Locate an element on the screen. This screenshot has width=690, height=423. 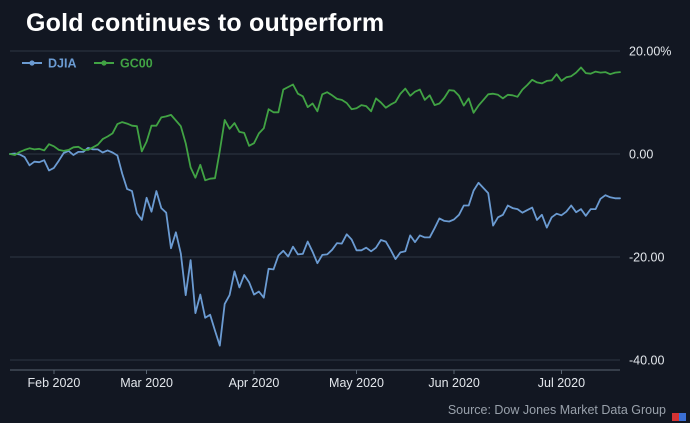
logo-blue-block is located at coordinates (682, 417).